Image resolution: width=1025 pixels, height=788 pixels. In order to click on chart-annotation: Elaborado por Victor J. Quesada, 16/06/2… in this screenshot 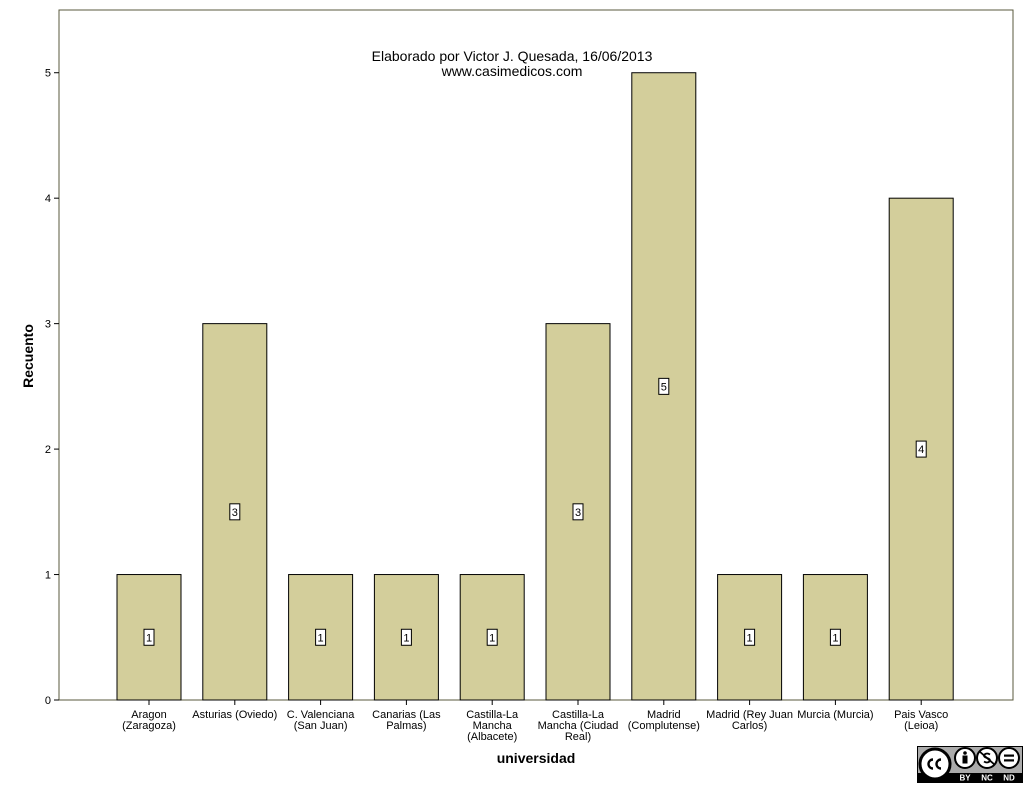, I will do `click(512, 63)`.